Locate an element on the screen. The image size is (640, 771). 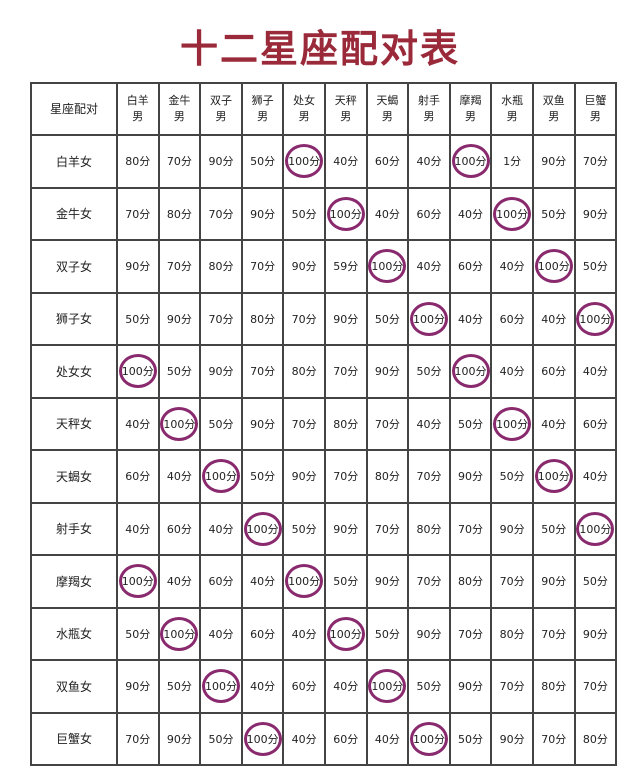
score-value: 80分 is located at coordinates (138, 162).